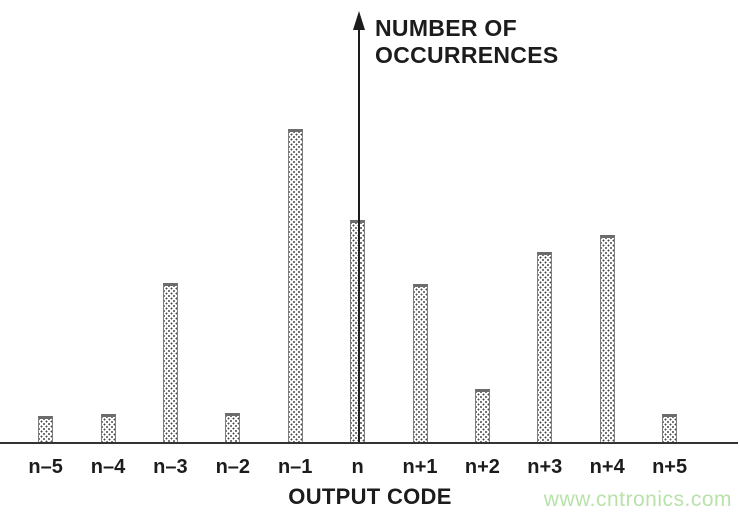 This screenshot has height=518, width=740. I want to click on x-tick-label-n: n, so click(357, 467).